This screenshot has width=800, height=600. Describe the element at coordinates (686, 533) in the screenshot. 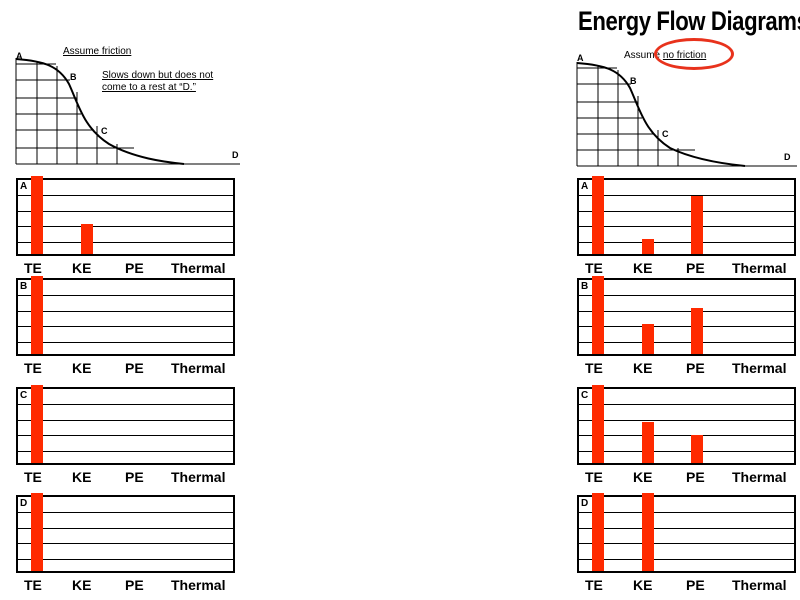

I see `right-chart-d: D` at that location.